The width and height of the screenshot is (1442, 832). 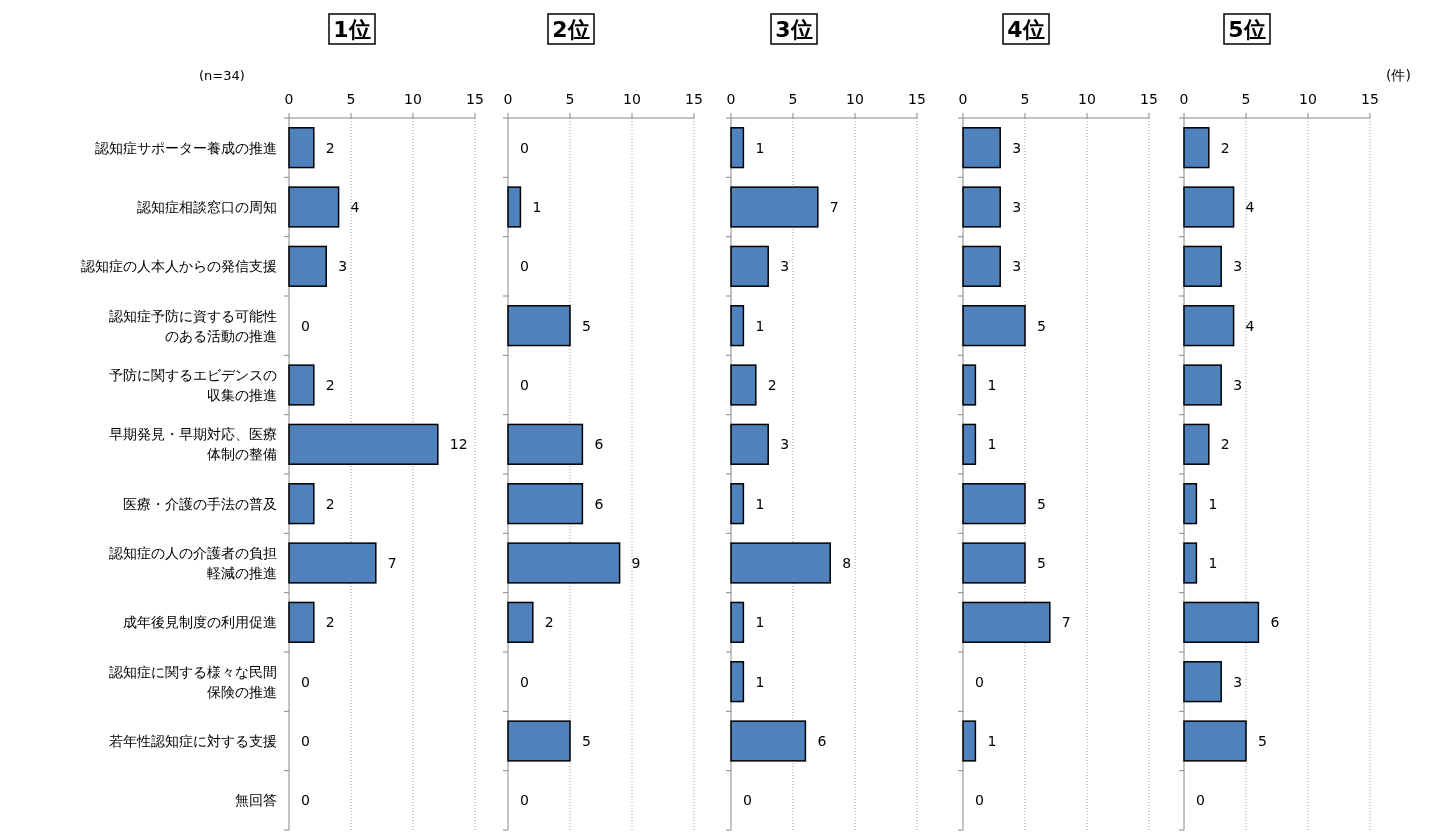 I want to click on y-tick-label: 認知症予防に資する可能性のある活動の推進, so click(x=193, y=325).